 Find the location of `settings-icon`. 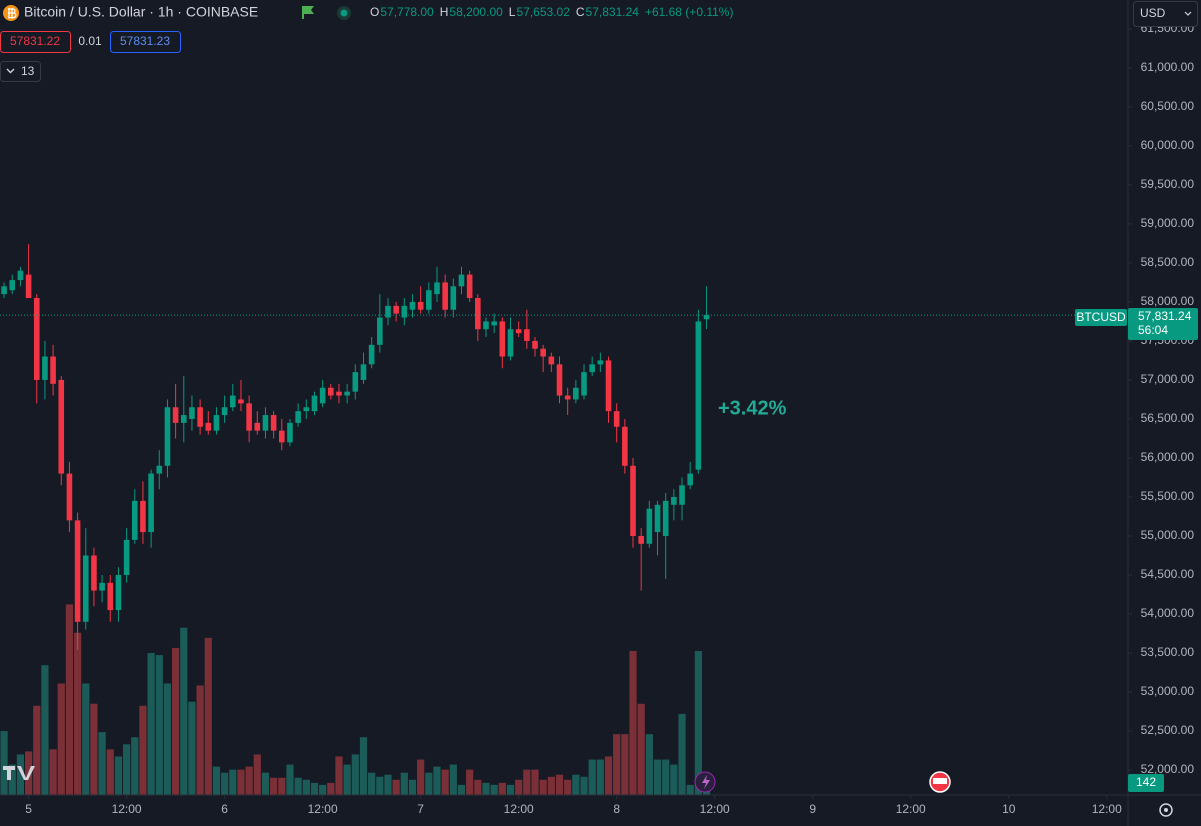

settings-icon is located at coordinates (1166, 810).